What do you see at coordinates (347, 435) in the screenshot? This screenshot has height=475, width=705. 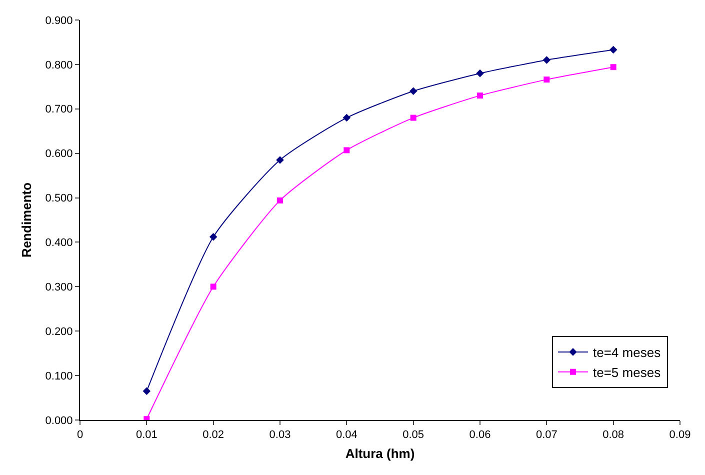 I see `x-tick-label: 0.04` at bounding box center [347, 435].